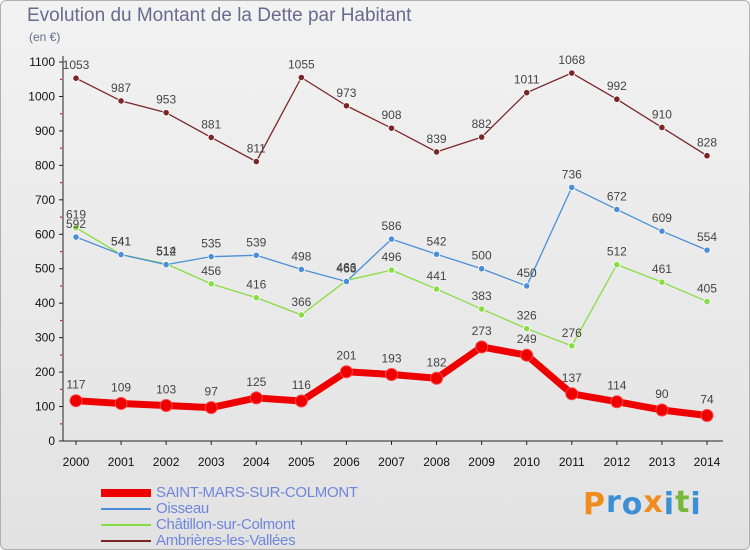 The width and height of the screenshot is (750, 550). Describe the element at coordinates (571, 60) in the screenshot. I see `data-label: 1068` at that location.